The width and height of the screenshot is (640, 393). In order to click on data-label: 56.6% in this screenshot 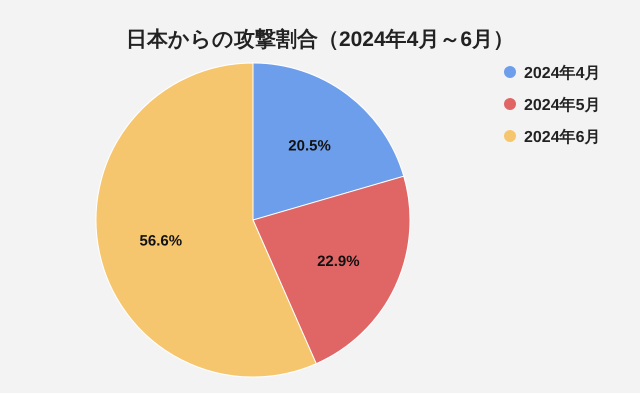, I will do `click(161, 241)`.